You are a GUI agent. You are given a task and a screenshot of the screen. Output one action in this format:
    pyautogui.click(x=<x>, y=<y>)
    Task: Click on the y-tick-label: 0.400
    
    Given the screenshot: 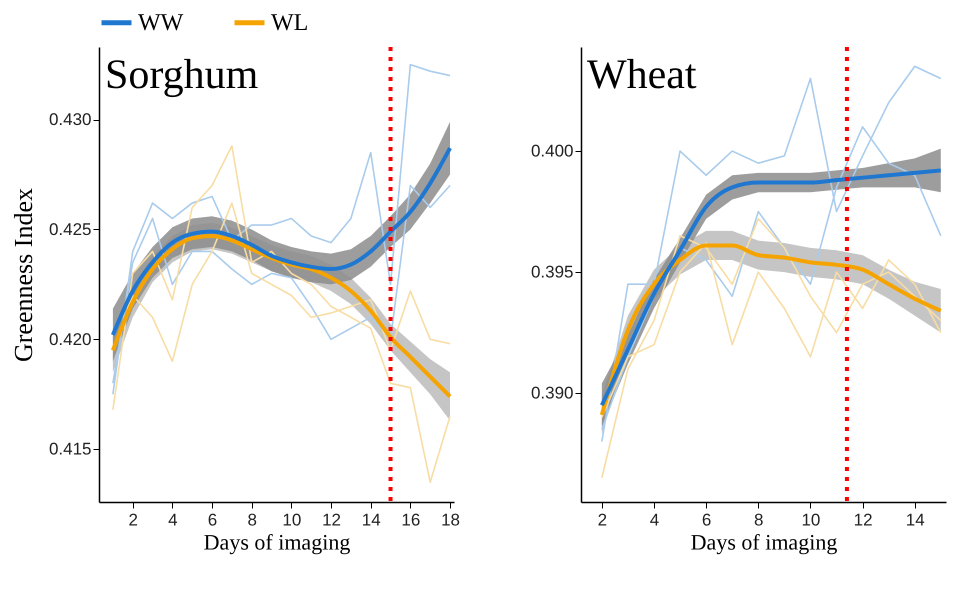 What is the action you would take?
    pyautogui.click(x=552, y=151)
    